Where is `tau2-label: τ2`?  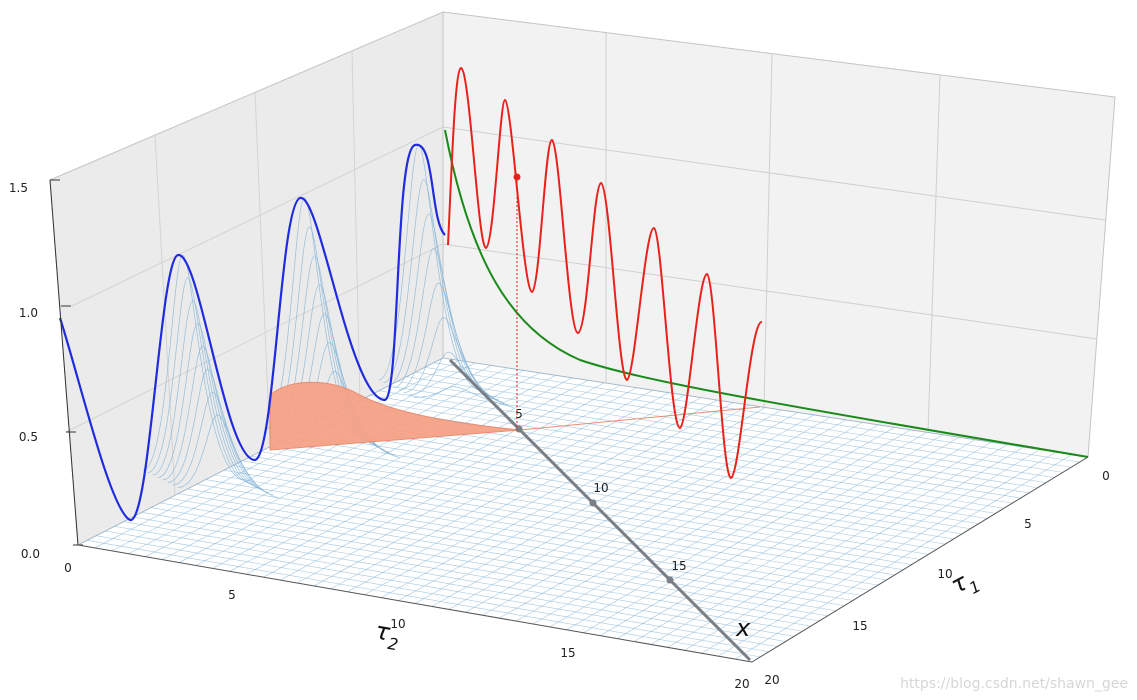
tau2-label: τ2 is located at coordinates (387, 636).